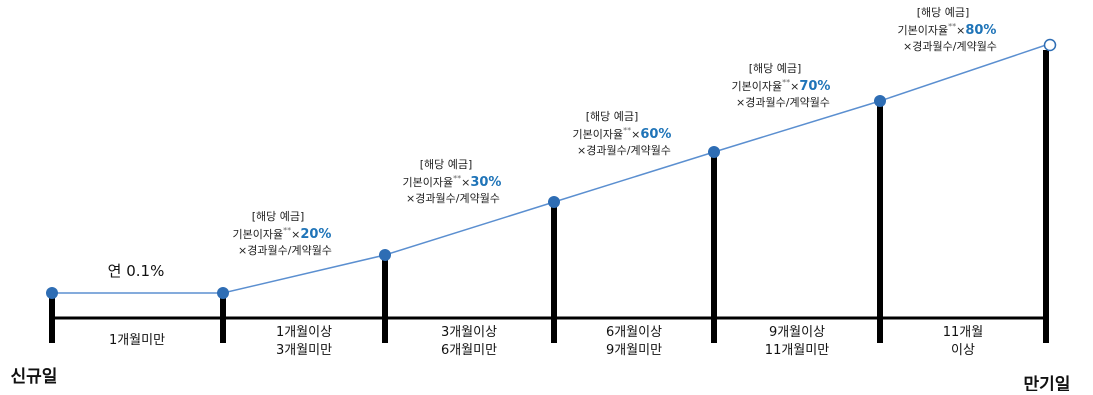 This screenshot has width=1093, height=395. Describe the element at coordinates (714, 152) in the screenshot. I see `point-9-month` at that location.